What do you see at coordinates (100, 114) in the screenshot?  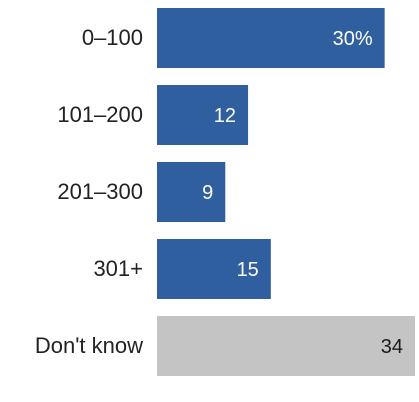 I see `category-label-101-200: 101–200` at bounding box center [100, 114].